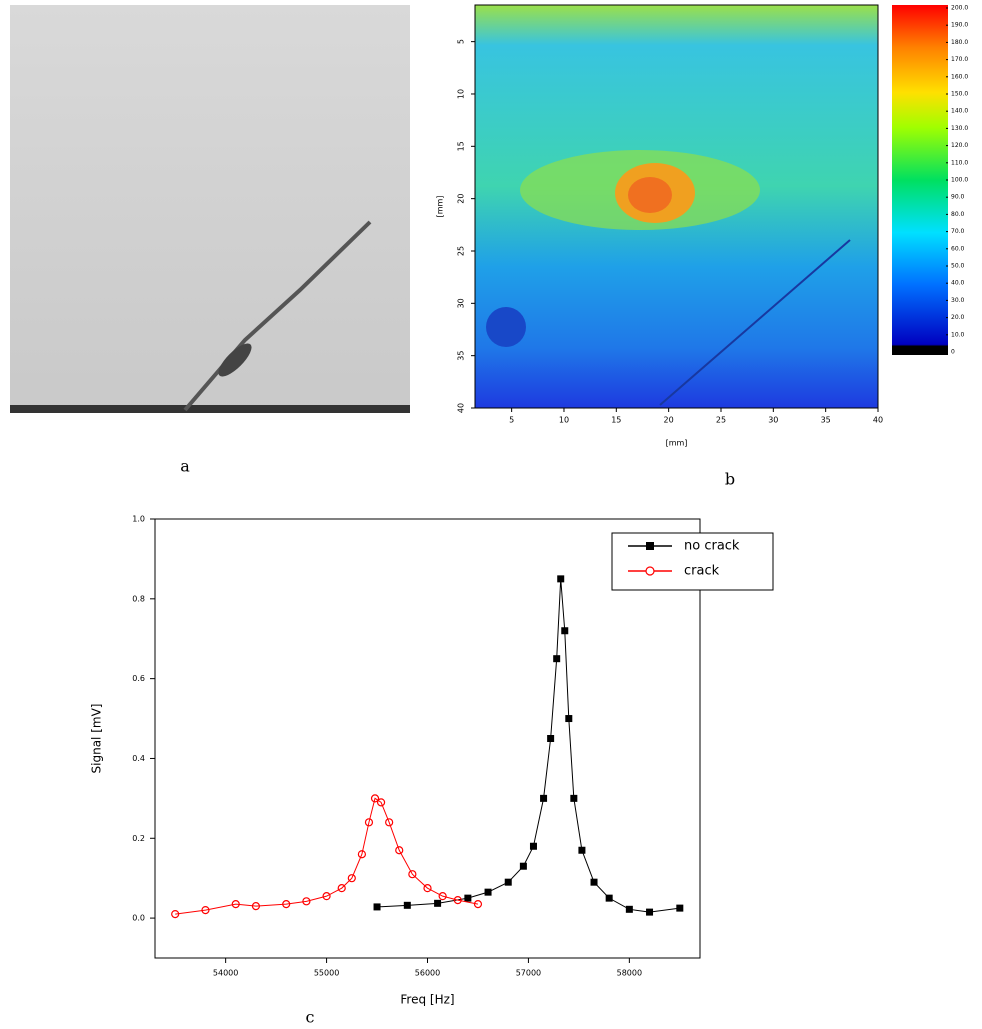 This screenshot has width=982, height=1029. Describe the element at coordinates (97, 739) in the screenshot. I see `y-axis-label: Signal [mV]` at that location.